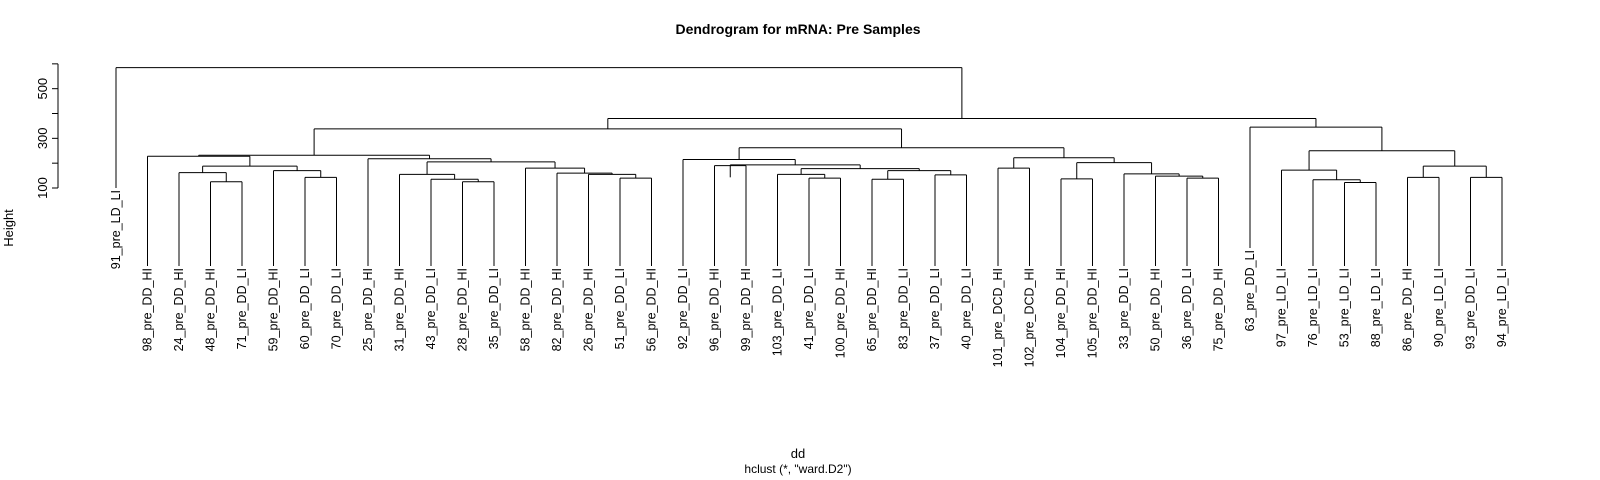 Image resolution: width=1600 pixels, height=480 pixels. I want to click on y-tick-label: 500, so click(42, 89).